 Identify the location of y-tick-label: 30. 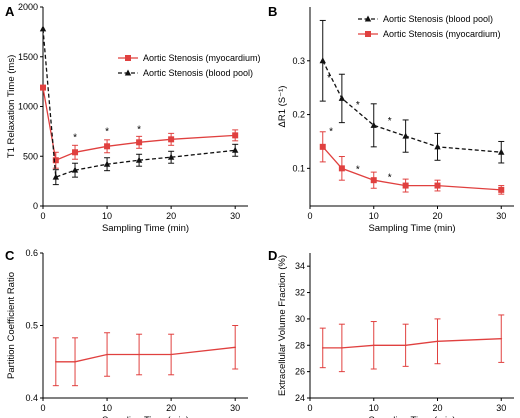
(300, 319).